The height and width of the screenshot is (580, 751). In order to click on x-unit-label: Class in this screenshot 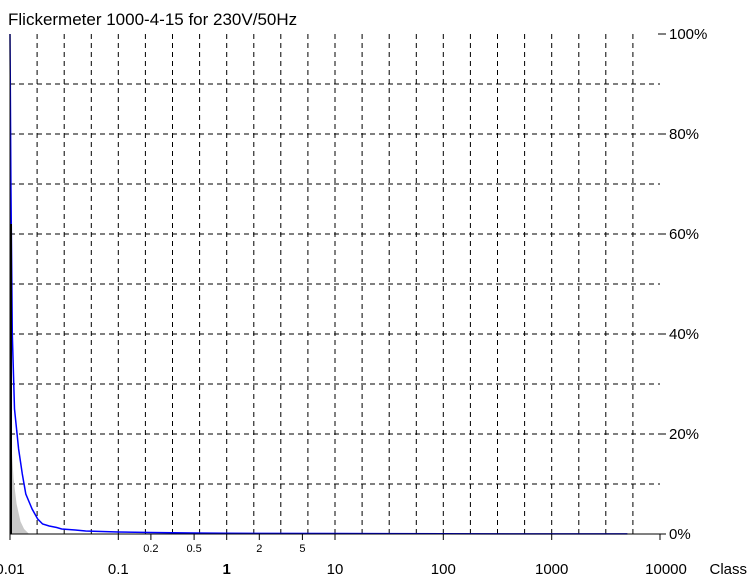, I will do `click(728, 569)`.